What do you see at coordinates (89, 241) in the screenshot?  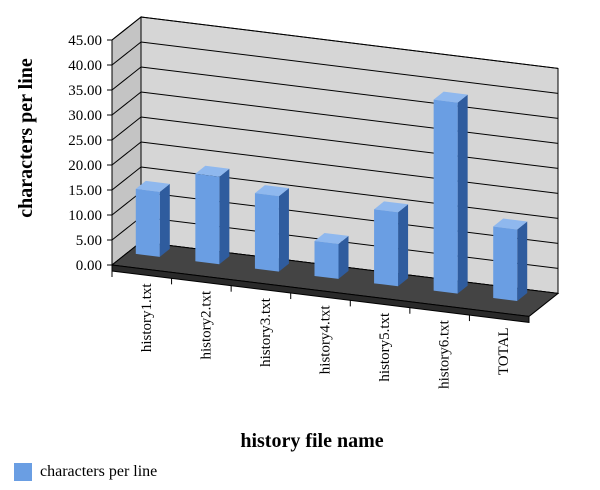 I see `y-tick-label: 5.00` at bounding box center [89, 241].